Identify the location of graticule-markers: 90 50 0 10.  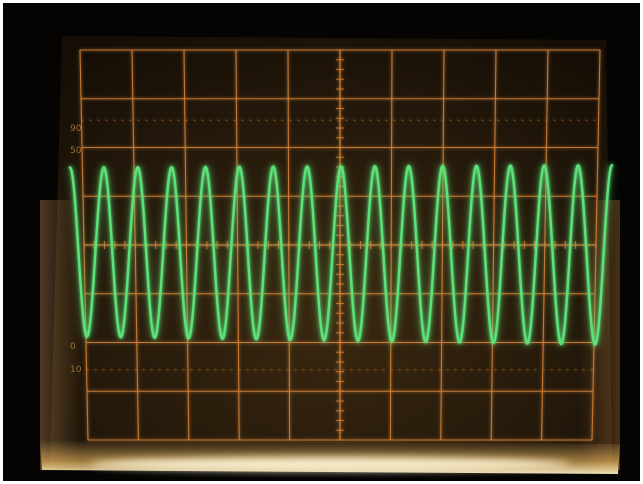
(76, 249).